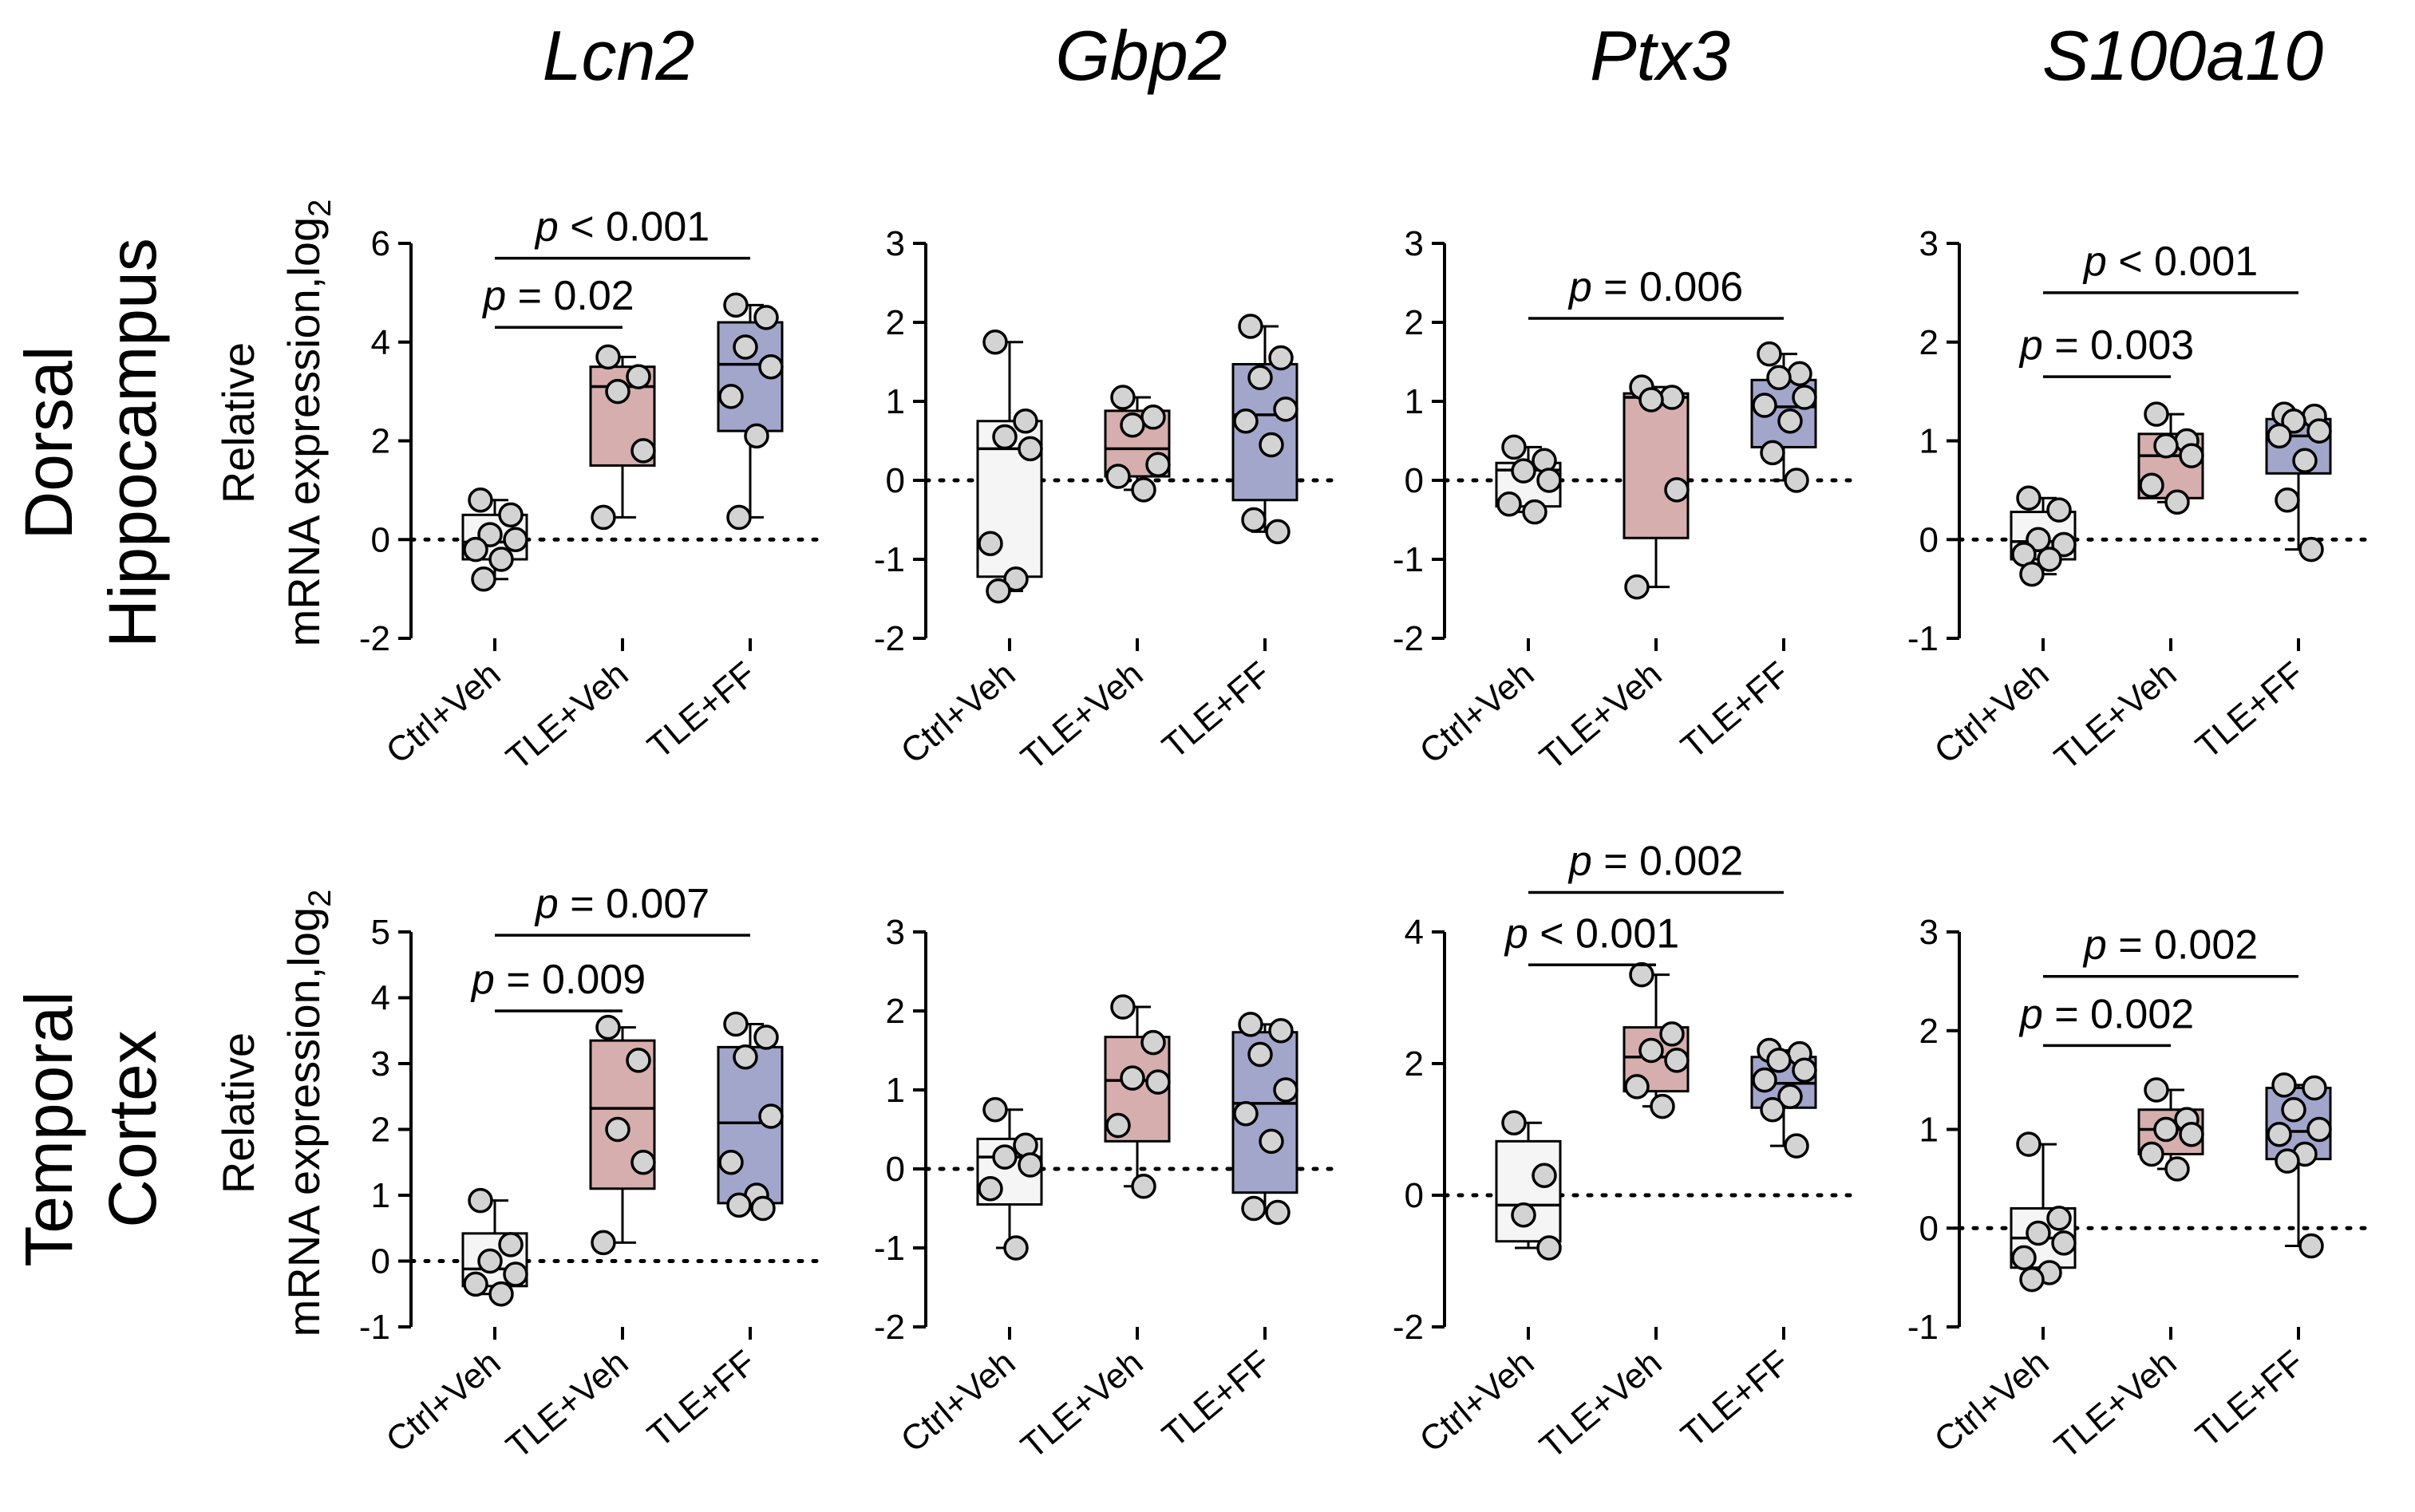 The height and width of the screenshot is (1512, 2415). I want to click on y-tick-label: 4, so click(380, 999).